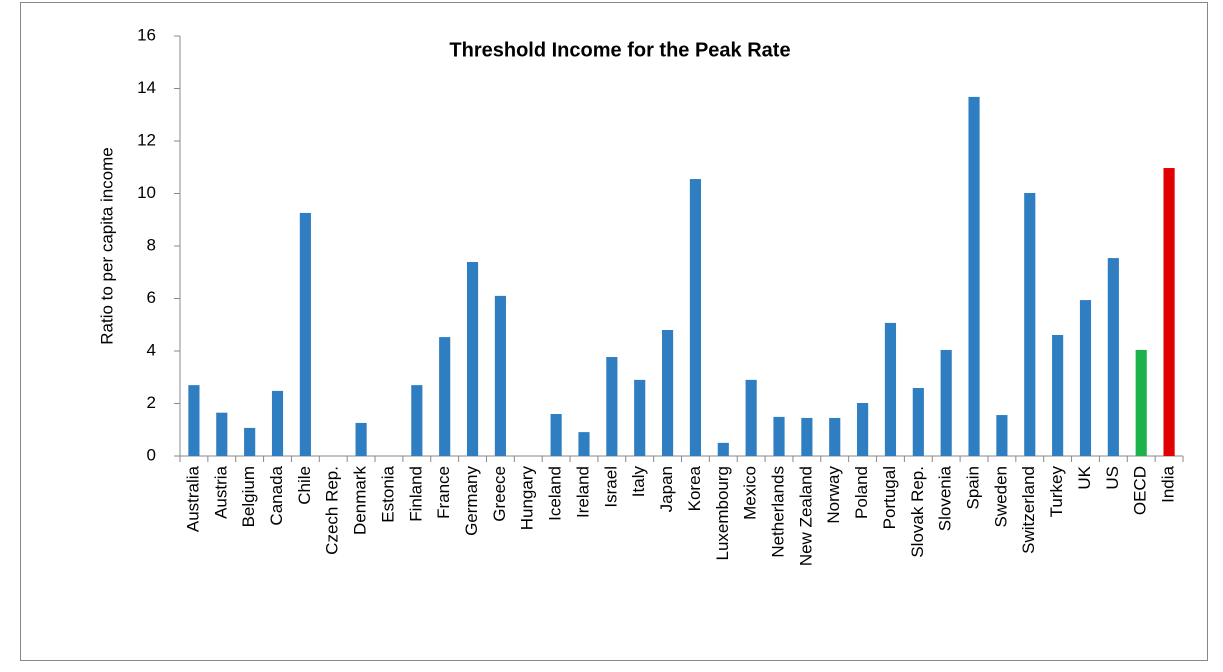 This screenshot has width=1223, height=672. I want to click on x-tick-label: Spain, so click(973, 487).